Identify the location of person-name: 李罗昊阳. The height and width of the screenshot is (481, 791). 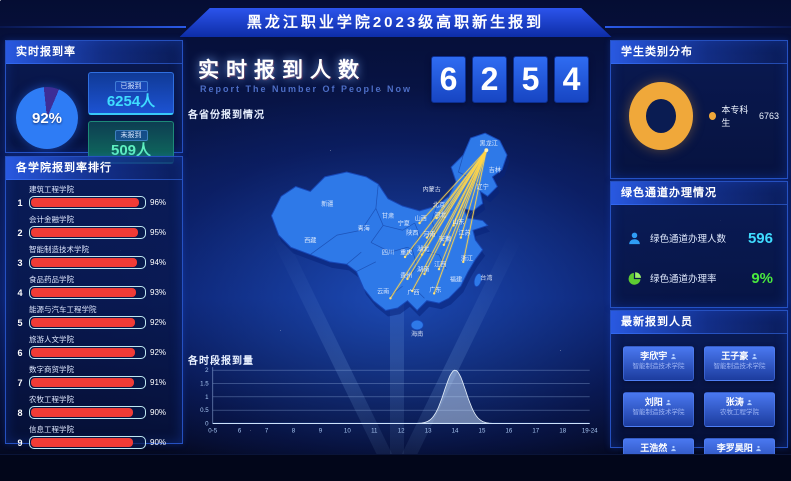
(739, 448).